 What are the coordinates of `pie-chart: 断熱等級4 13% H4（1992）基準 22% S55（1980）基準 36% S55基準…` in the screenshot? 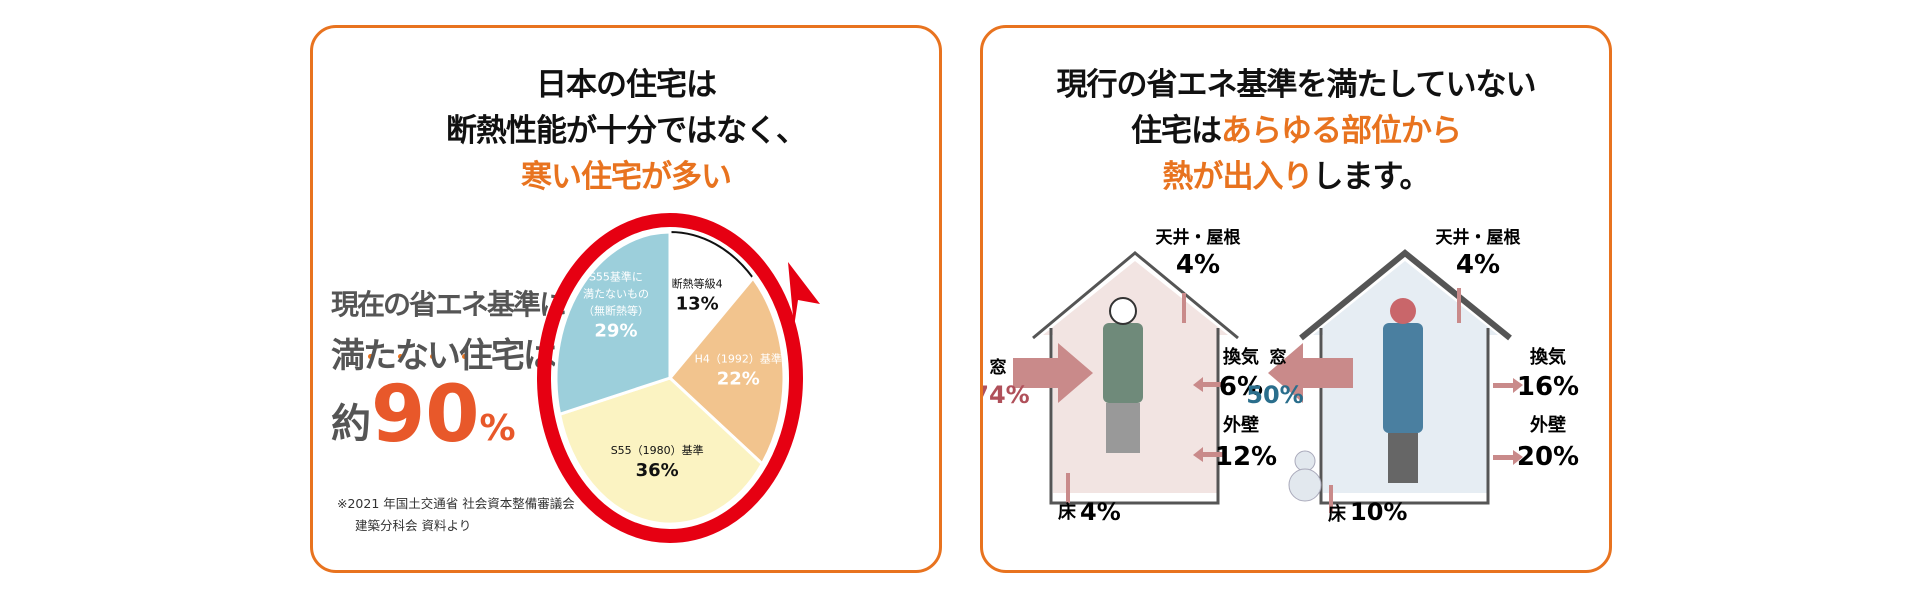 It's located at (678, 378).